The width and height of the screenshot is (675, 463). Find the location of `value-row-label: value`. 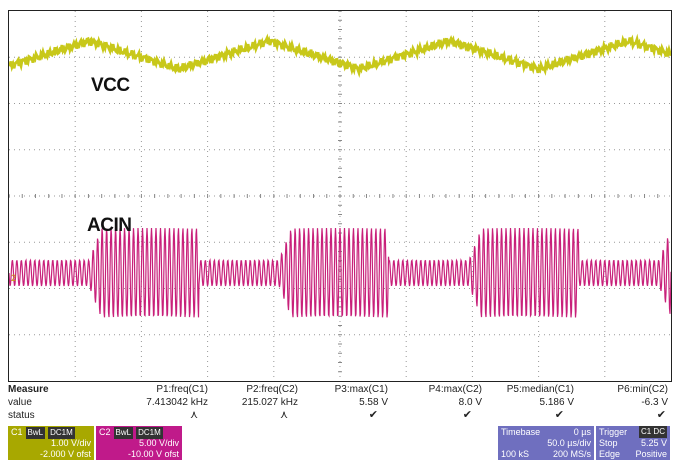

value-row-label: value is located at coordinates (20, 402).